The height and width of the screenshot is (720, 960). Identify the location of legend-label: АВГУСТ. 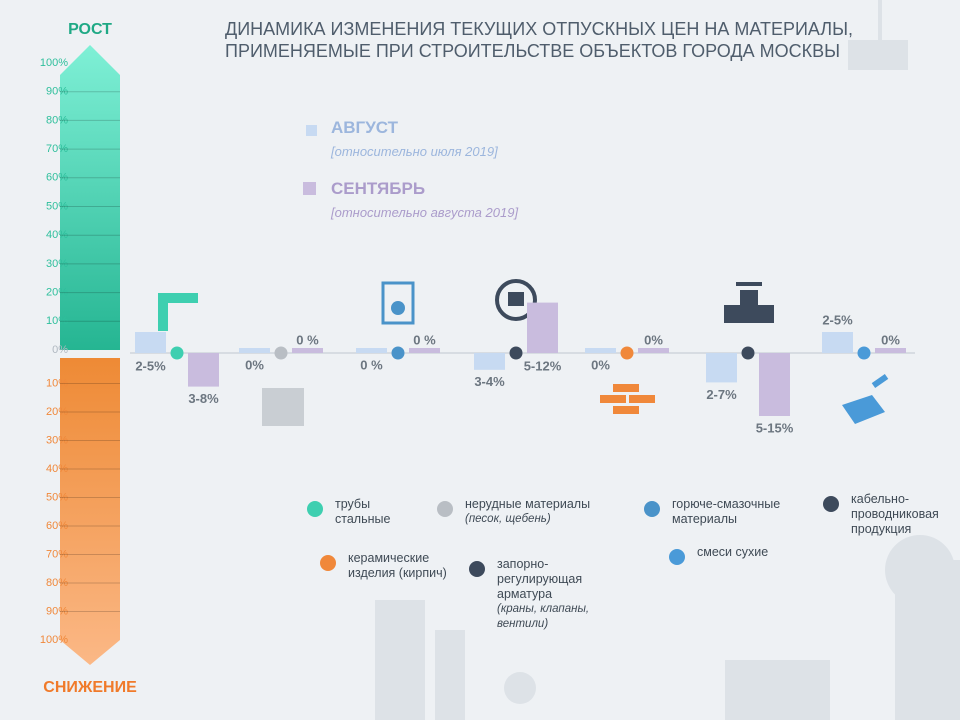
(365, 127).